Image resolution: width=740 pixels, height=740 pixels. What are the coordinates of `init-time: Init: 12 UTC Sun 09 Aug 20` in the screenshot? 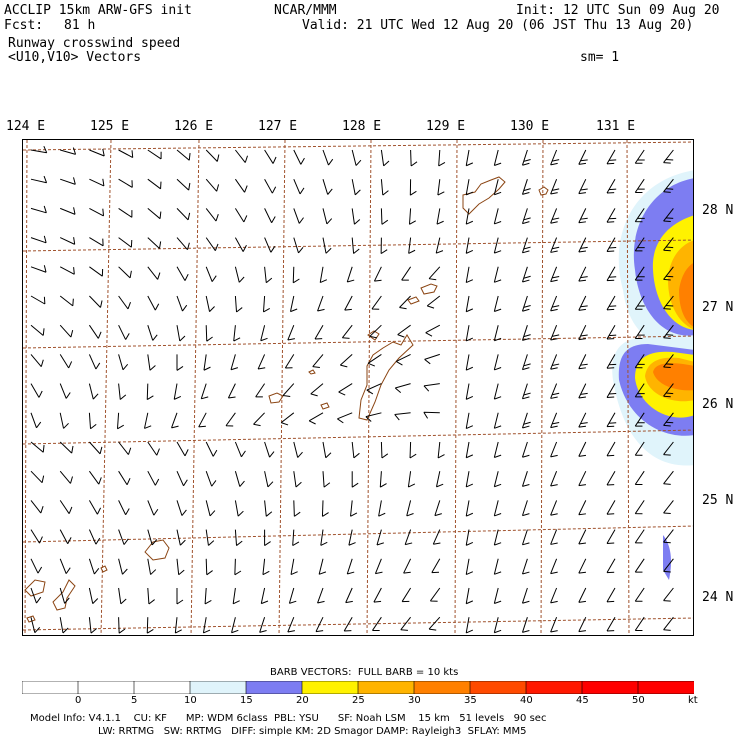 It's located at (618, 10).